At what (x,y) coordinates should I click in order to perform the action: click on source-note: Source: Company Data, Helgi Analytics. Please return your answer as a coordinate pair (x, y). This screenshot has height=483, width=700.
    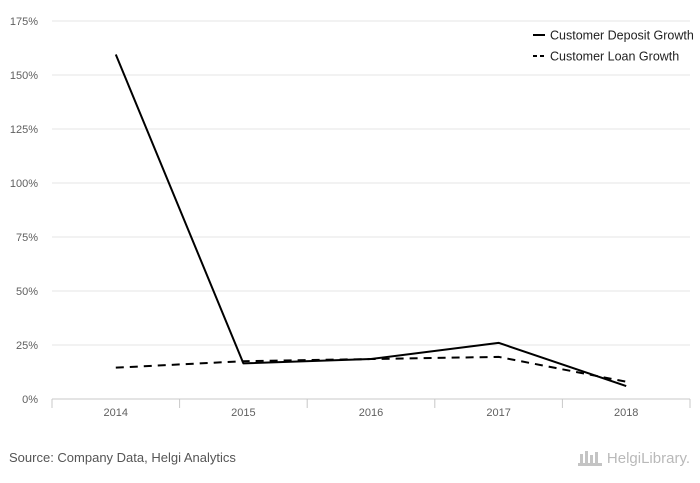
    Looking at the image, I should click on (122, 457).